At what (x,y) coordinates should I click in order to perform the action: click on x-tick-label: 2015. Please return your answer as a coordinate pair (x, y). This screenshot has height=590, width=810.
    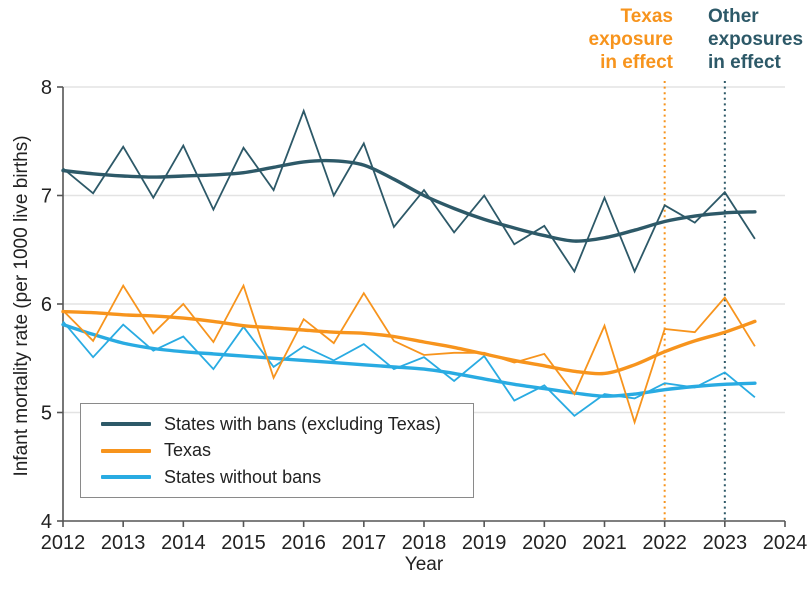
    Looking at the image, I should click on (243, 543).